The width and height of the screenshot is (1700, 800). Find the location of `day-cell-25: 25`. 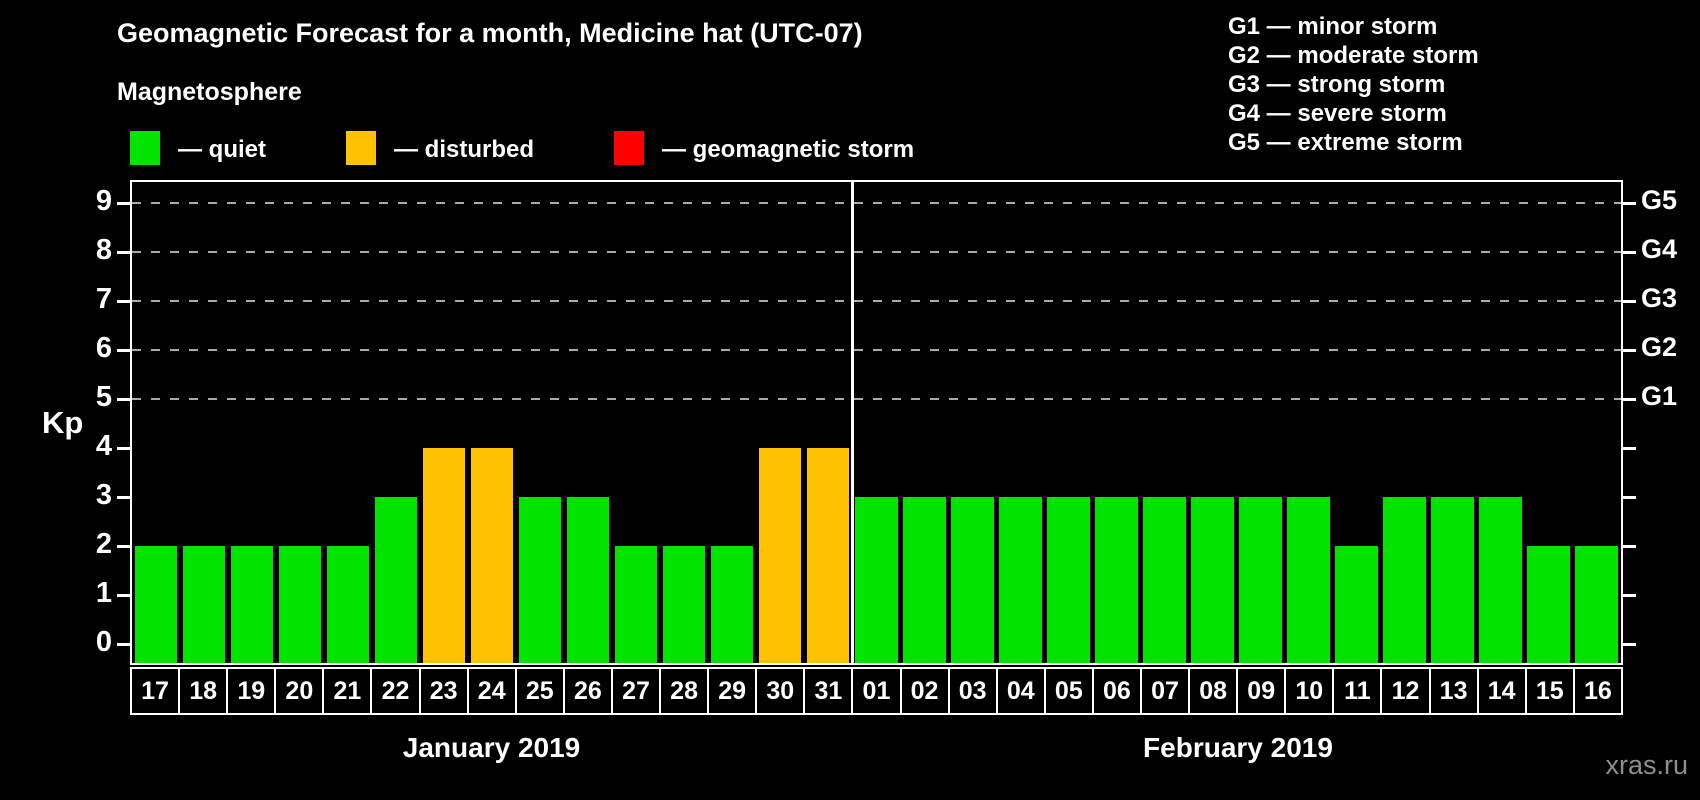

day-cell-25: 25 is located at coordinates (539, 691).